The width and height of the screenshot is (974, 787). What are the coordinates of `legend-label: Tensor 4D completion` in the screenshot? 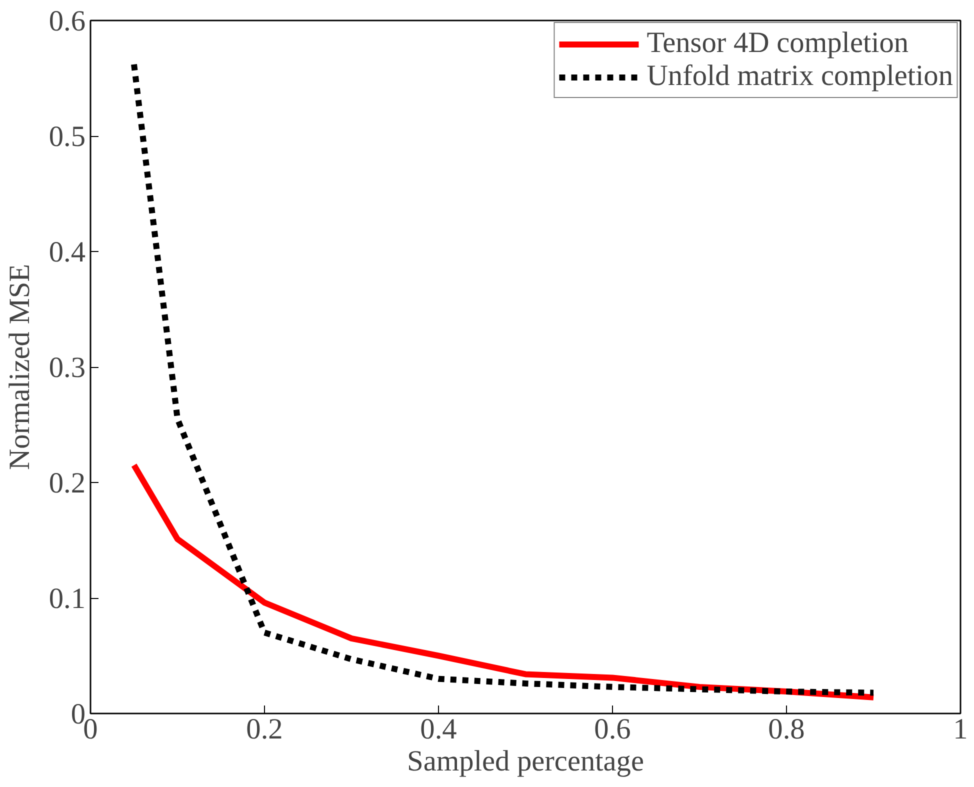 It's located at (777, 43).